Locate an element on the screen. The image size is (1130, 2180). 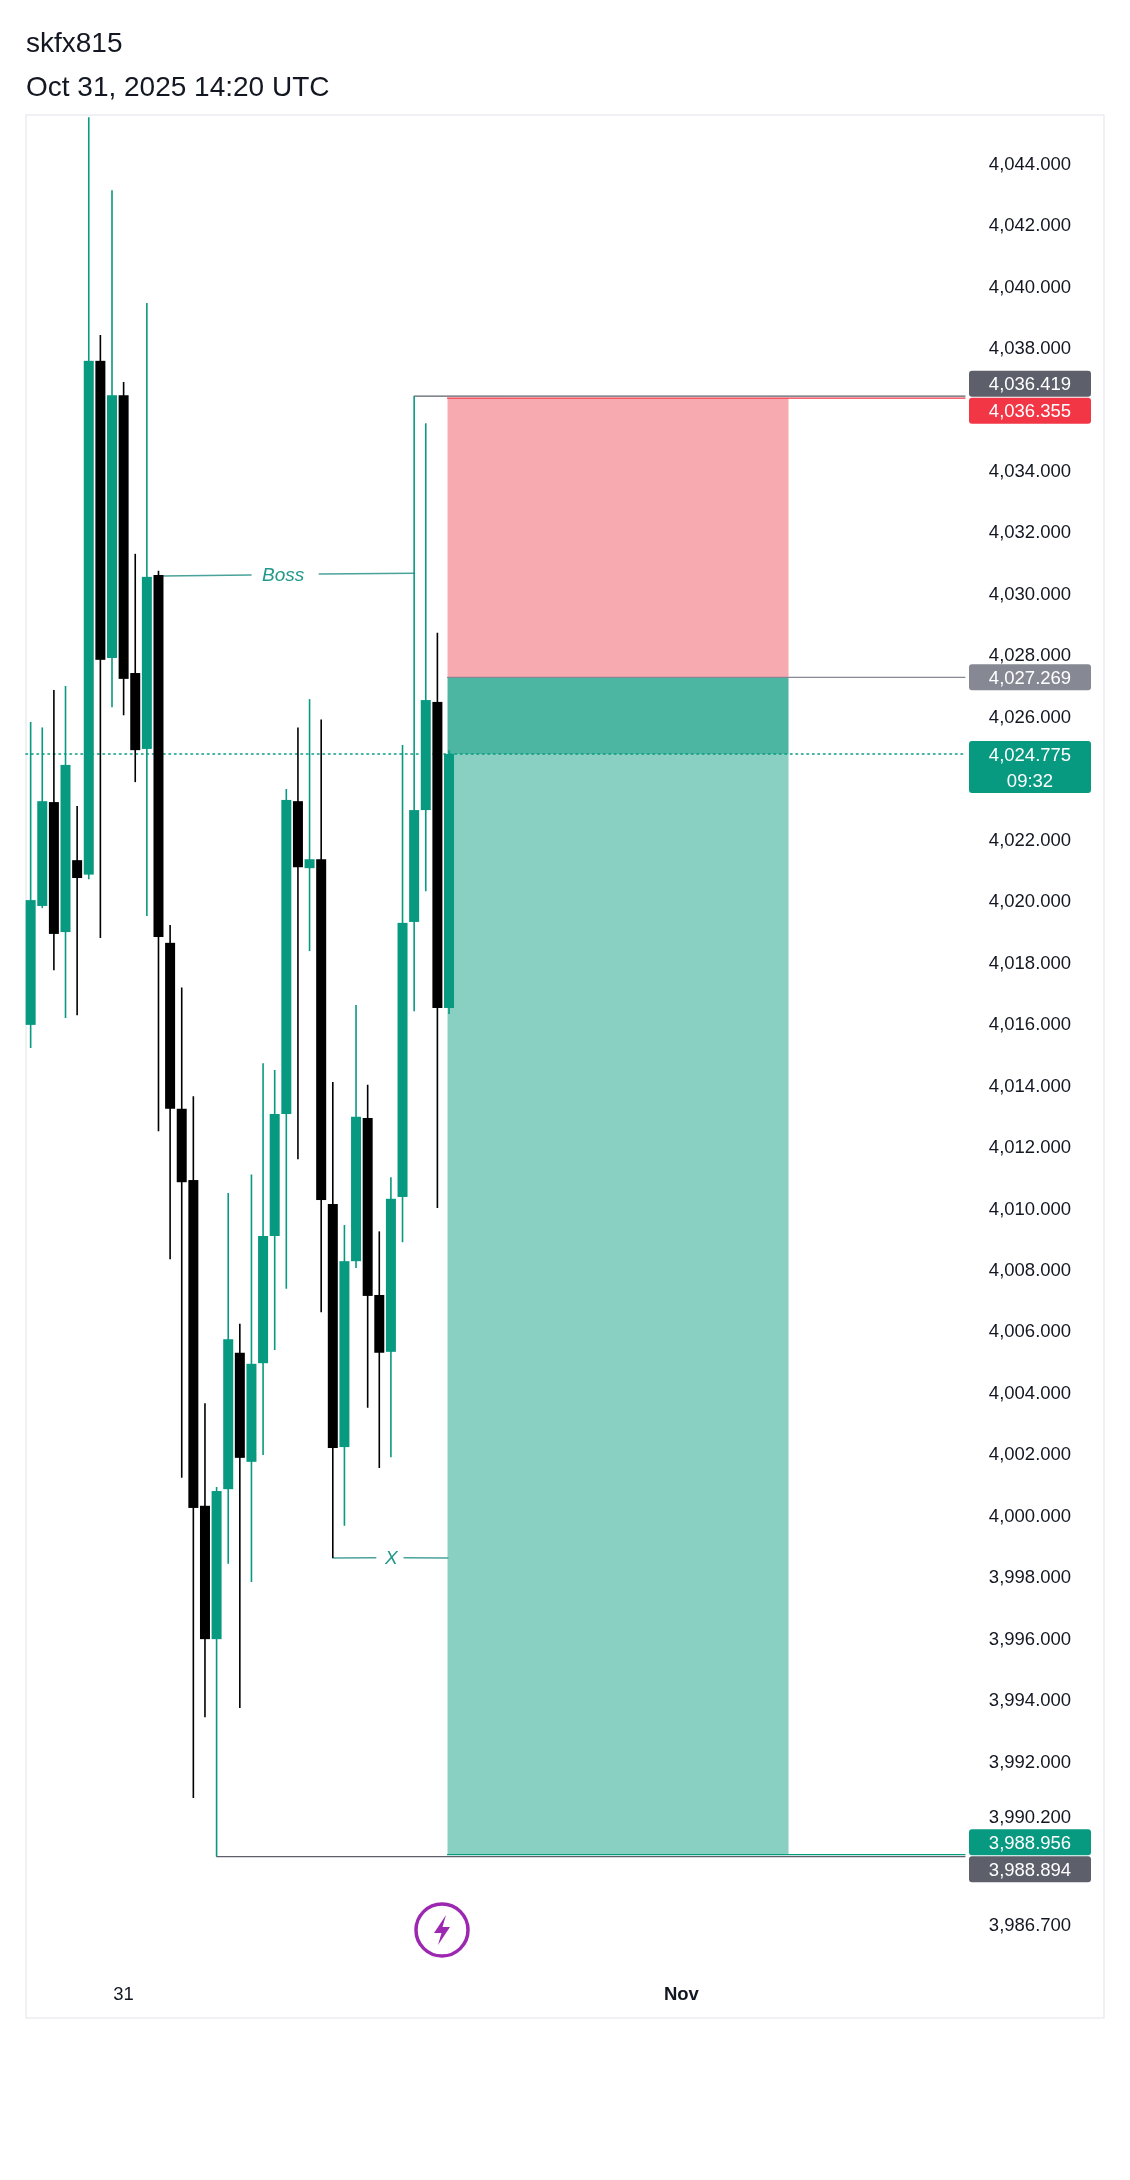
y-tick-label: 4,028.000 is located at coordinates (1030, 655).